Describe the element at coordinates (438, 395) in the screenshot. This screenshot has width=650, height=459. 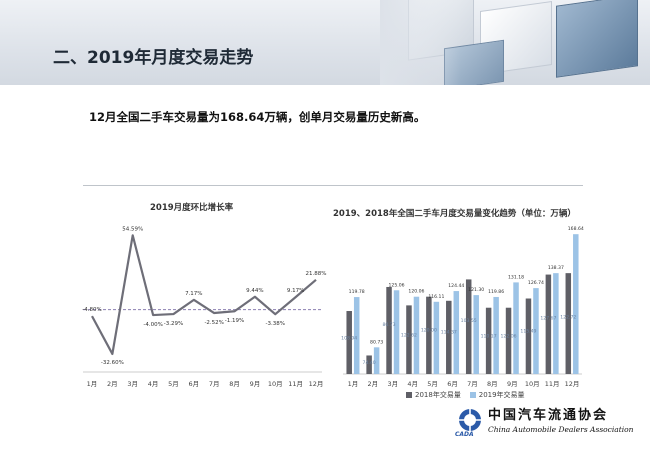
I see `legend-label-2018: 2018年交易量` at that location.